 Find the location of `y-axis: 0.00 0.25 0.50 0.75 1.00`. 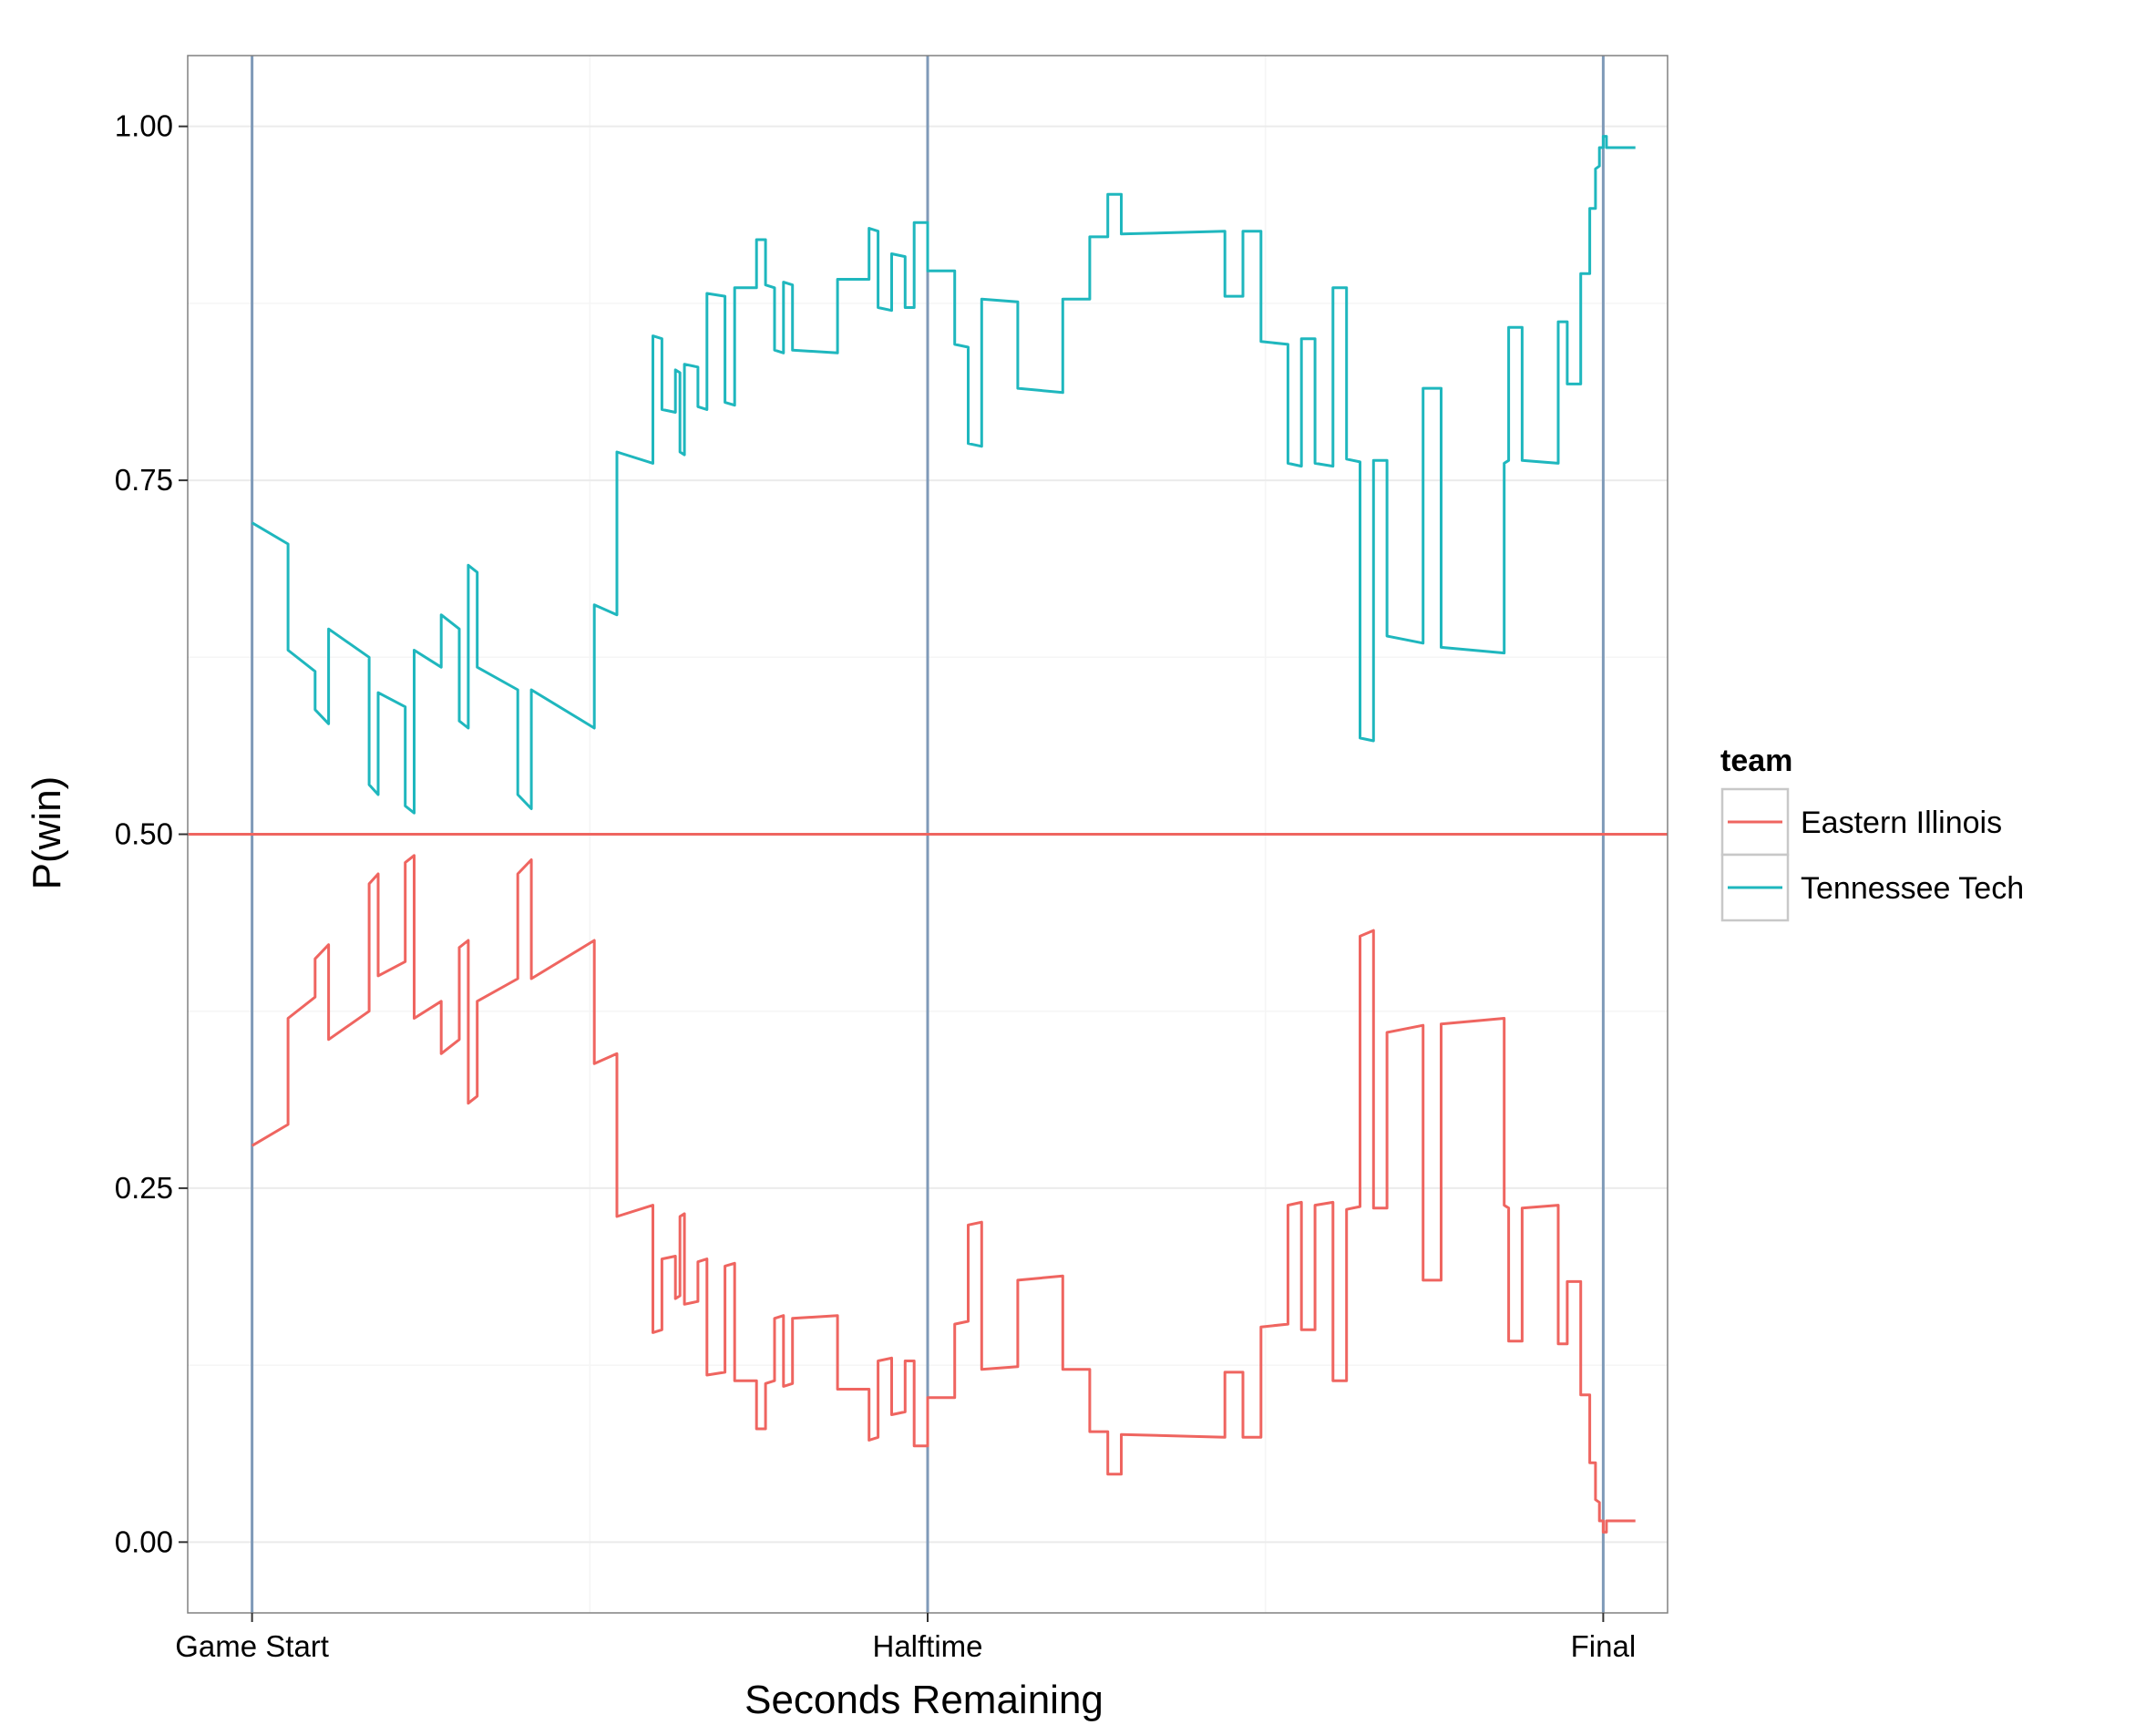

y-axis: 0.00 0.25 0.50 0.75 1.00 is located at coordinates (151, 833).